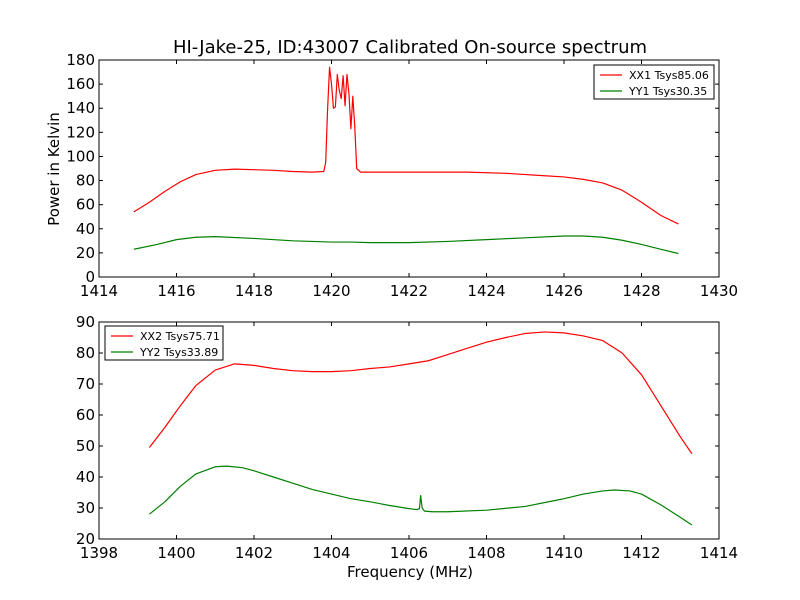  Describe the element at coordinates (85, 384) in the screenshot. I see `y-tick-label: 70` at that location.